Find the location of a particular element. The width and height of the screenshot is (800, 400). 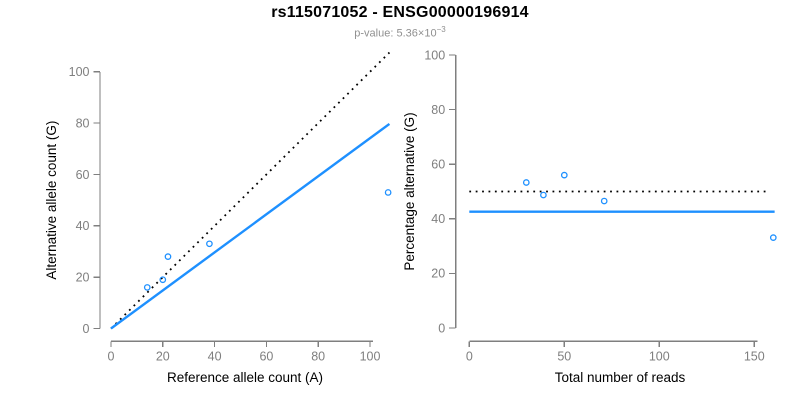

x-tick-label: 40 is located at coordinates (215, 356).